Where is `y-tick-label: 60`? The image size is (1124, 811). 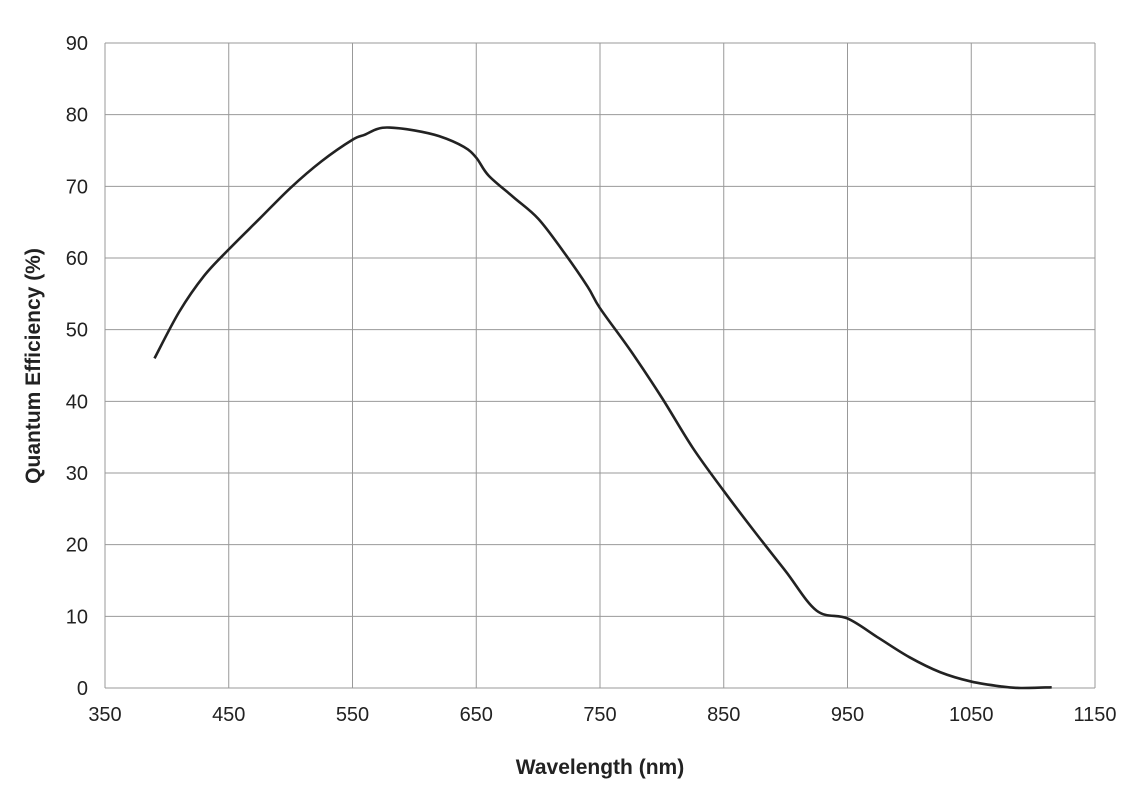
y-tick-label: 60 is located at coordinates (77, 259).